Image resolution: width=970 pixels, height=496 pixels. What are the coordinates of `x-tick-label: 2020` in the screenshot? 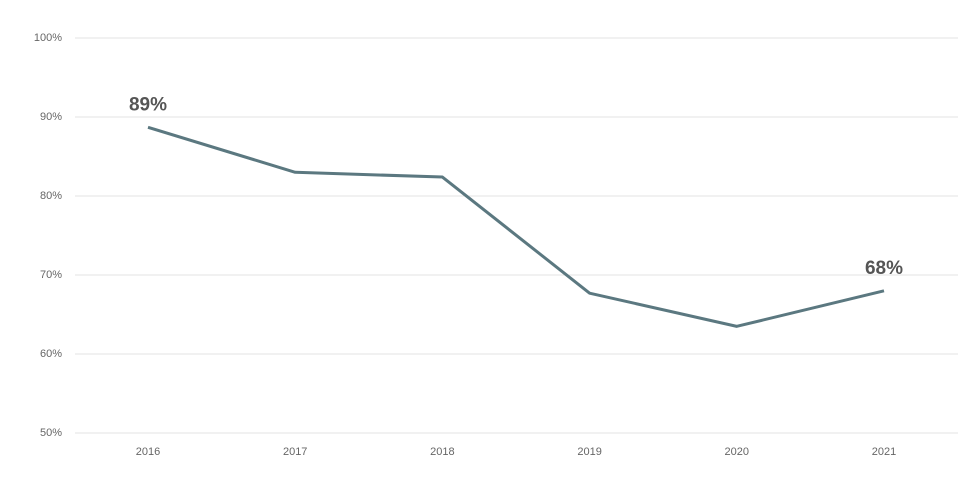 It's located at (737, 452).